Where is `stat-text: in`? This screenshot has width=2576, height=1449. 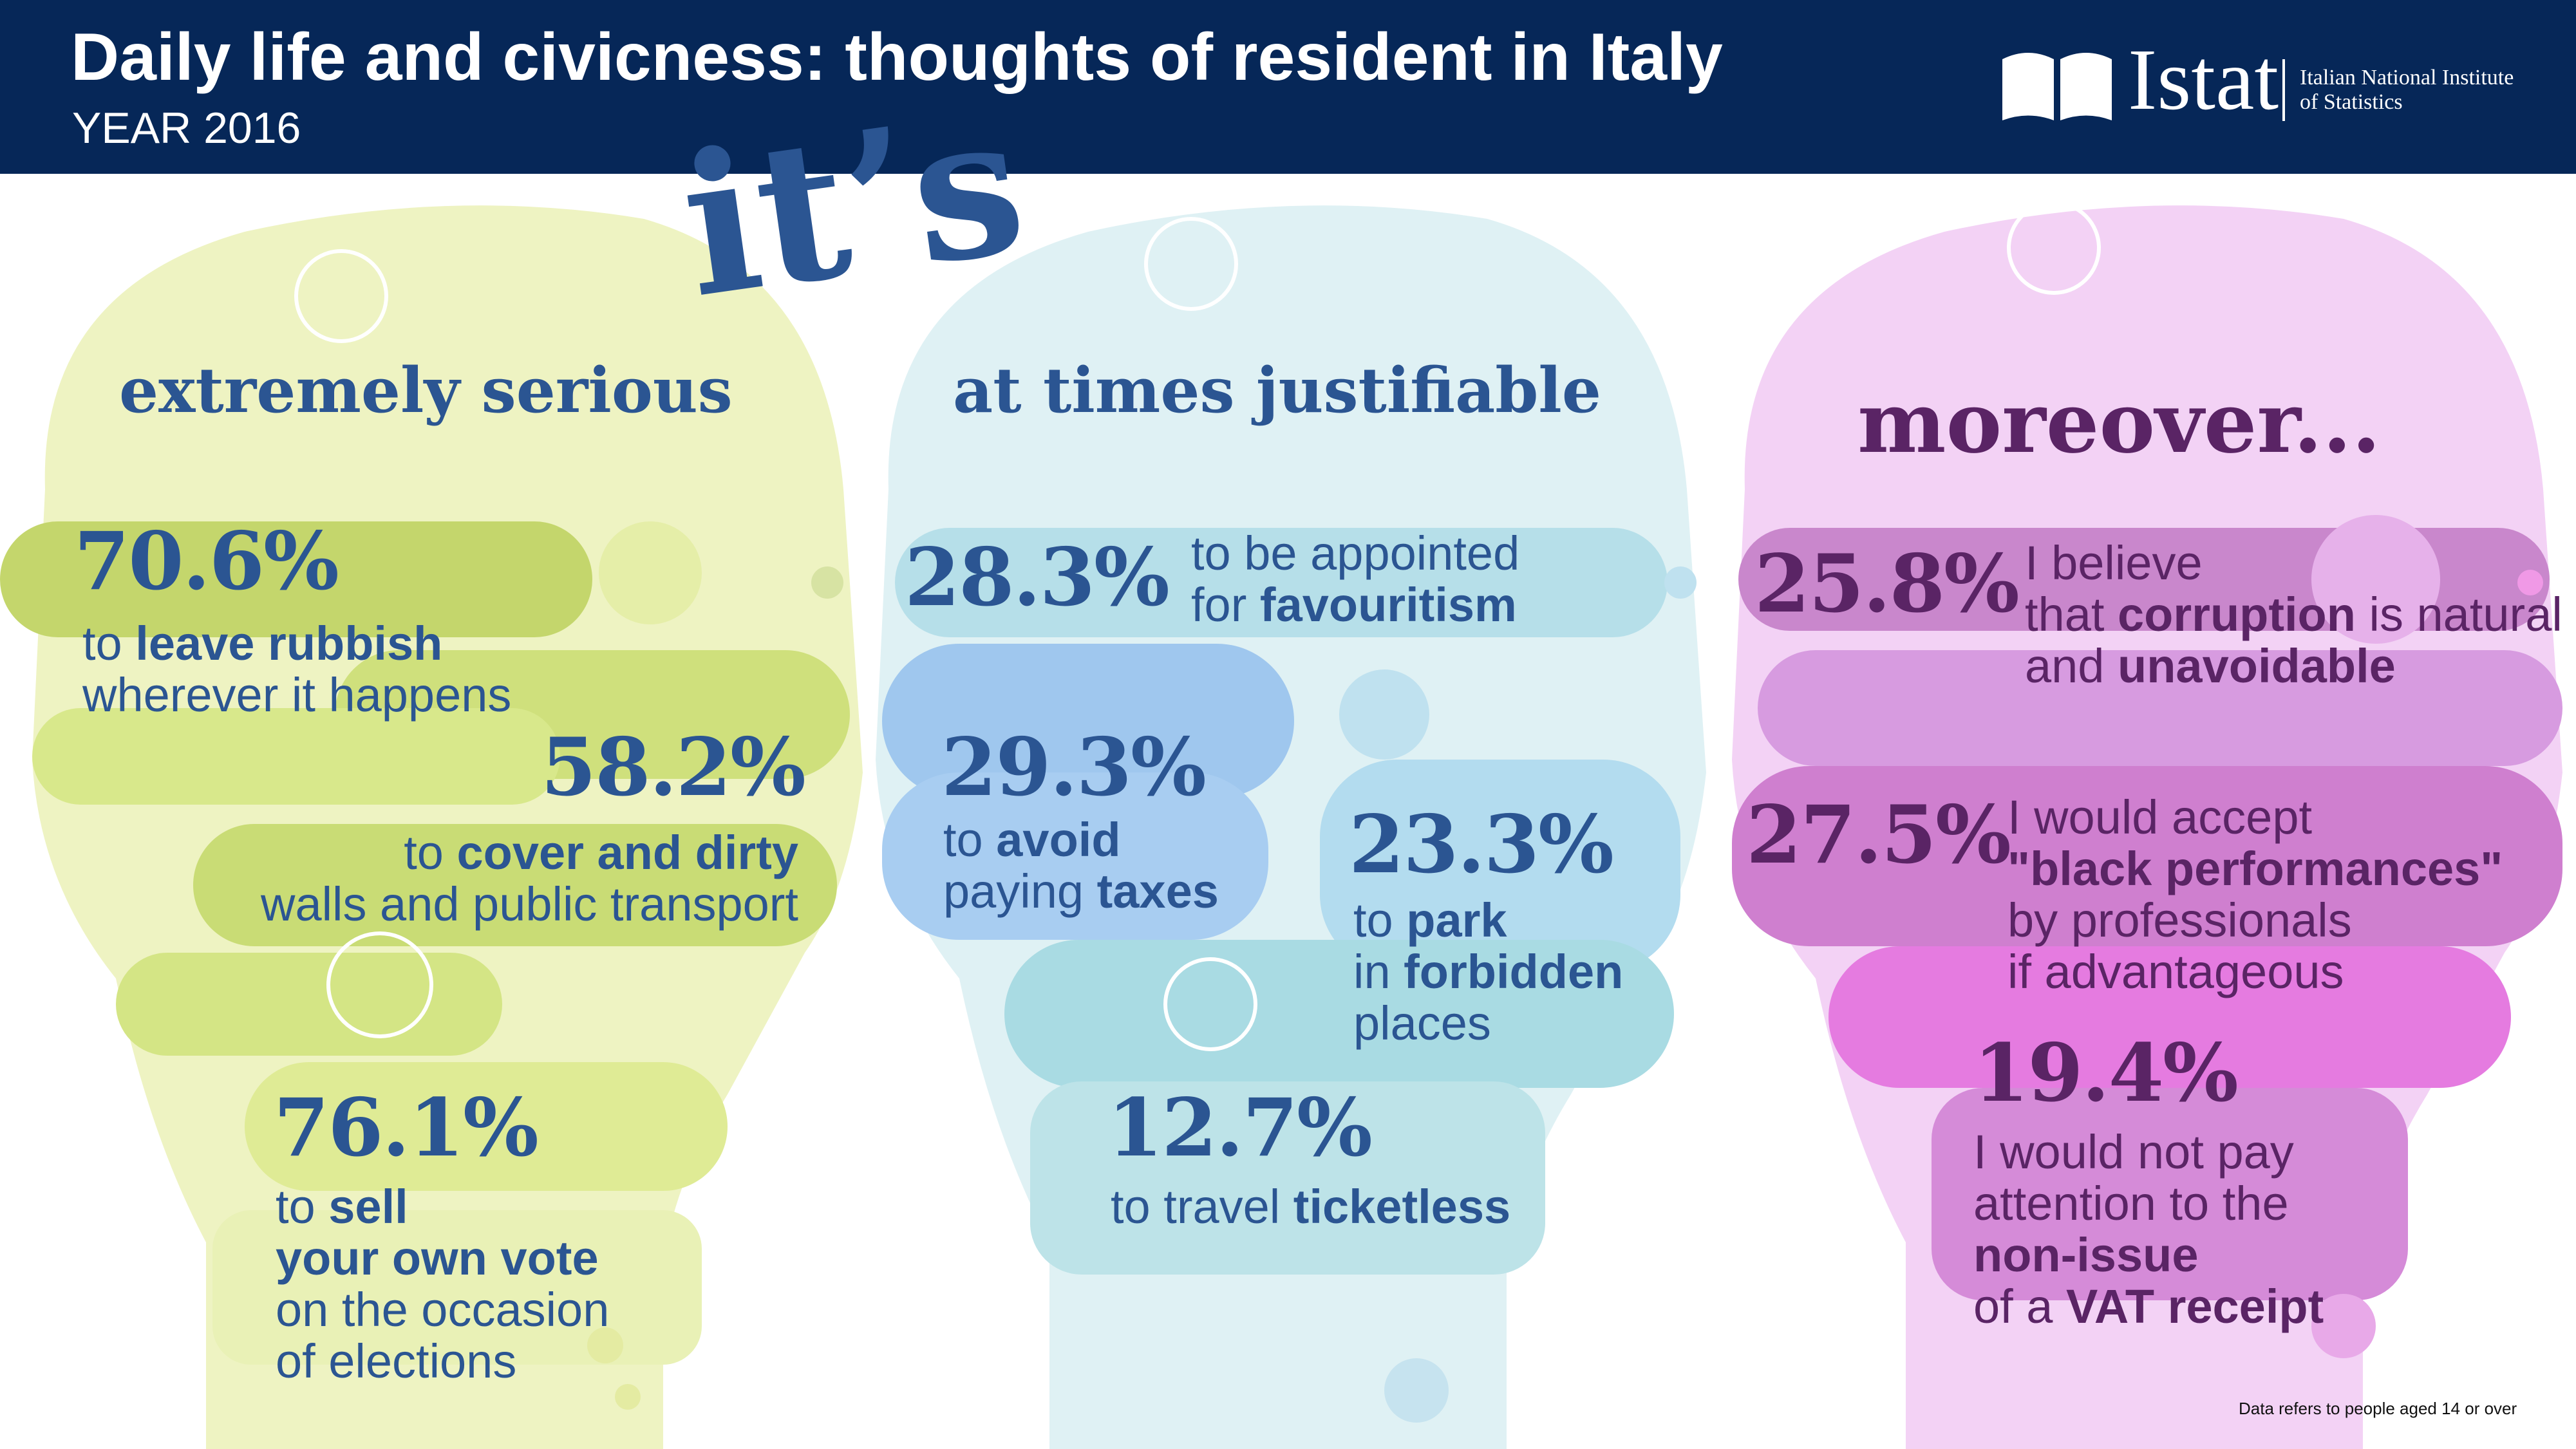
stat-text: in is located at coordinates (1378, 971).